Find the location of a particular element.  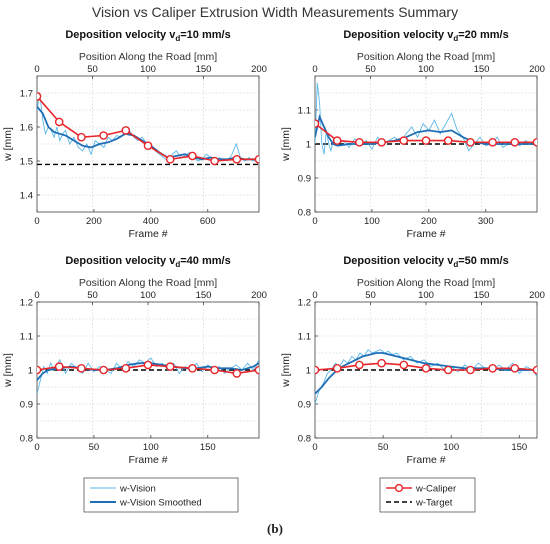

legend-box is located at coordinates (427, 495).